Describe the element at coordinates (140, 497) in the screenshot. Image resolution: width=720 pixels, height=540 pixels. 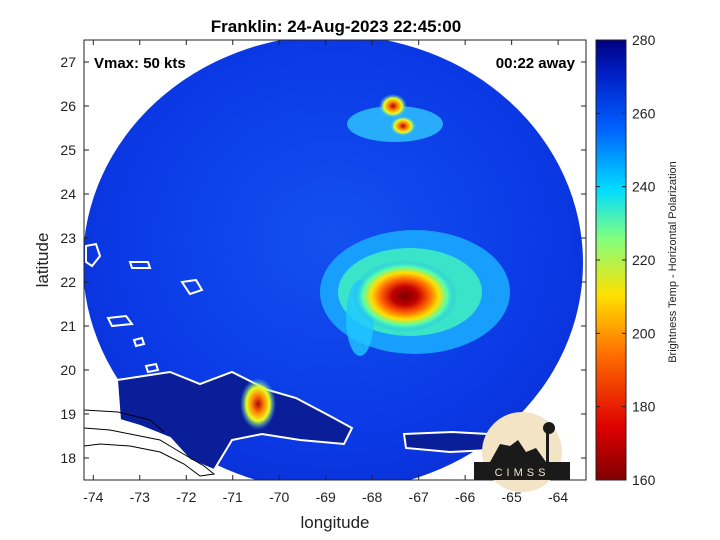
I see `x-tick-label: -73` at that location.